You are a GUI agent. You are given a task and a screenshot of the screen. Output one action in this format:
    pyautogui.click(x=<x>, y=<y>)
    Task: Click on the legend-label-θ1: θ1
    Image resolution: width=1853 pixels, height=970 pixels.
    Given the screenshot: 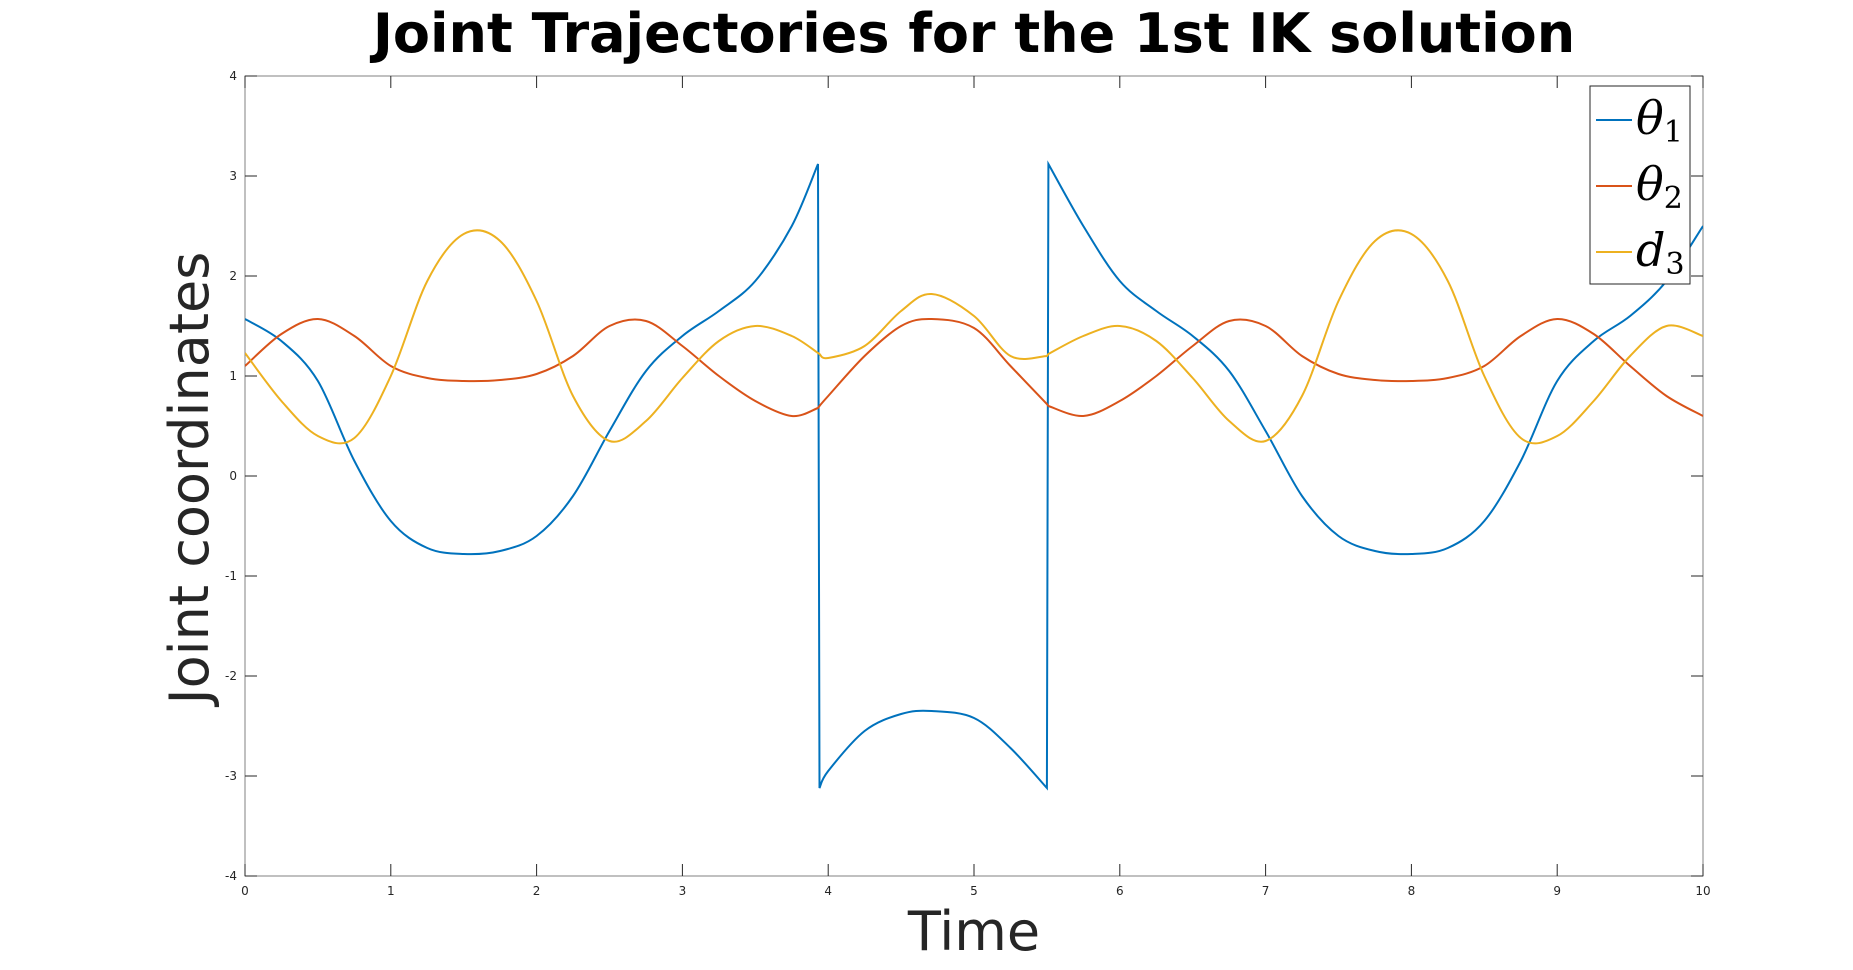 What is the action you would take?
    pyautogui.click(x=1659, y=120)
    